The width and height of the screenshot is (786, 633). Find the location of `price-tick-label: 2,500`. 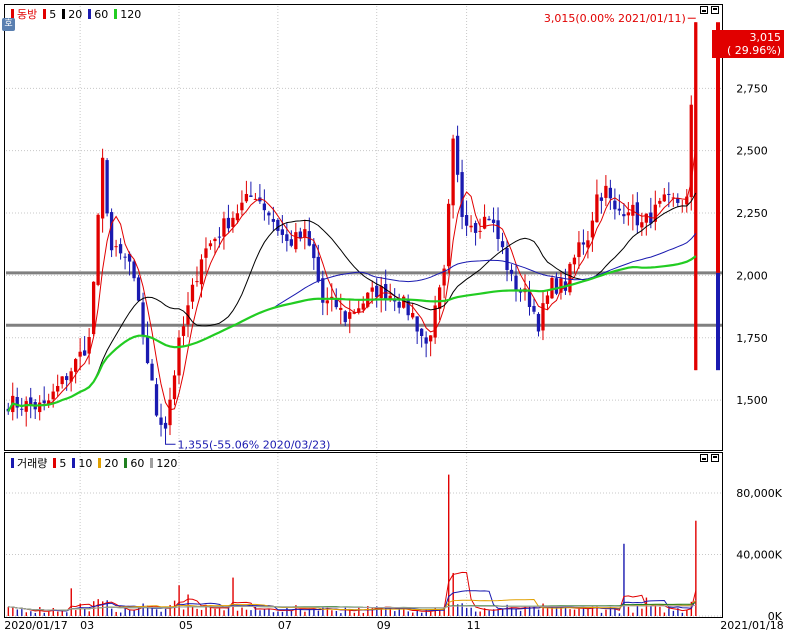

price-tick-label: 2,500 is located at coordinates (752, 151).